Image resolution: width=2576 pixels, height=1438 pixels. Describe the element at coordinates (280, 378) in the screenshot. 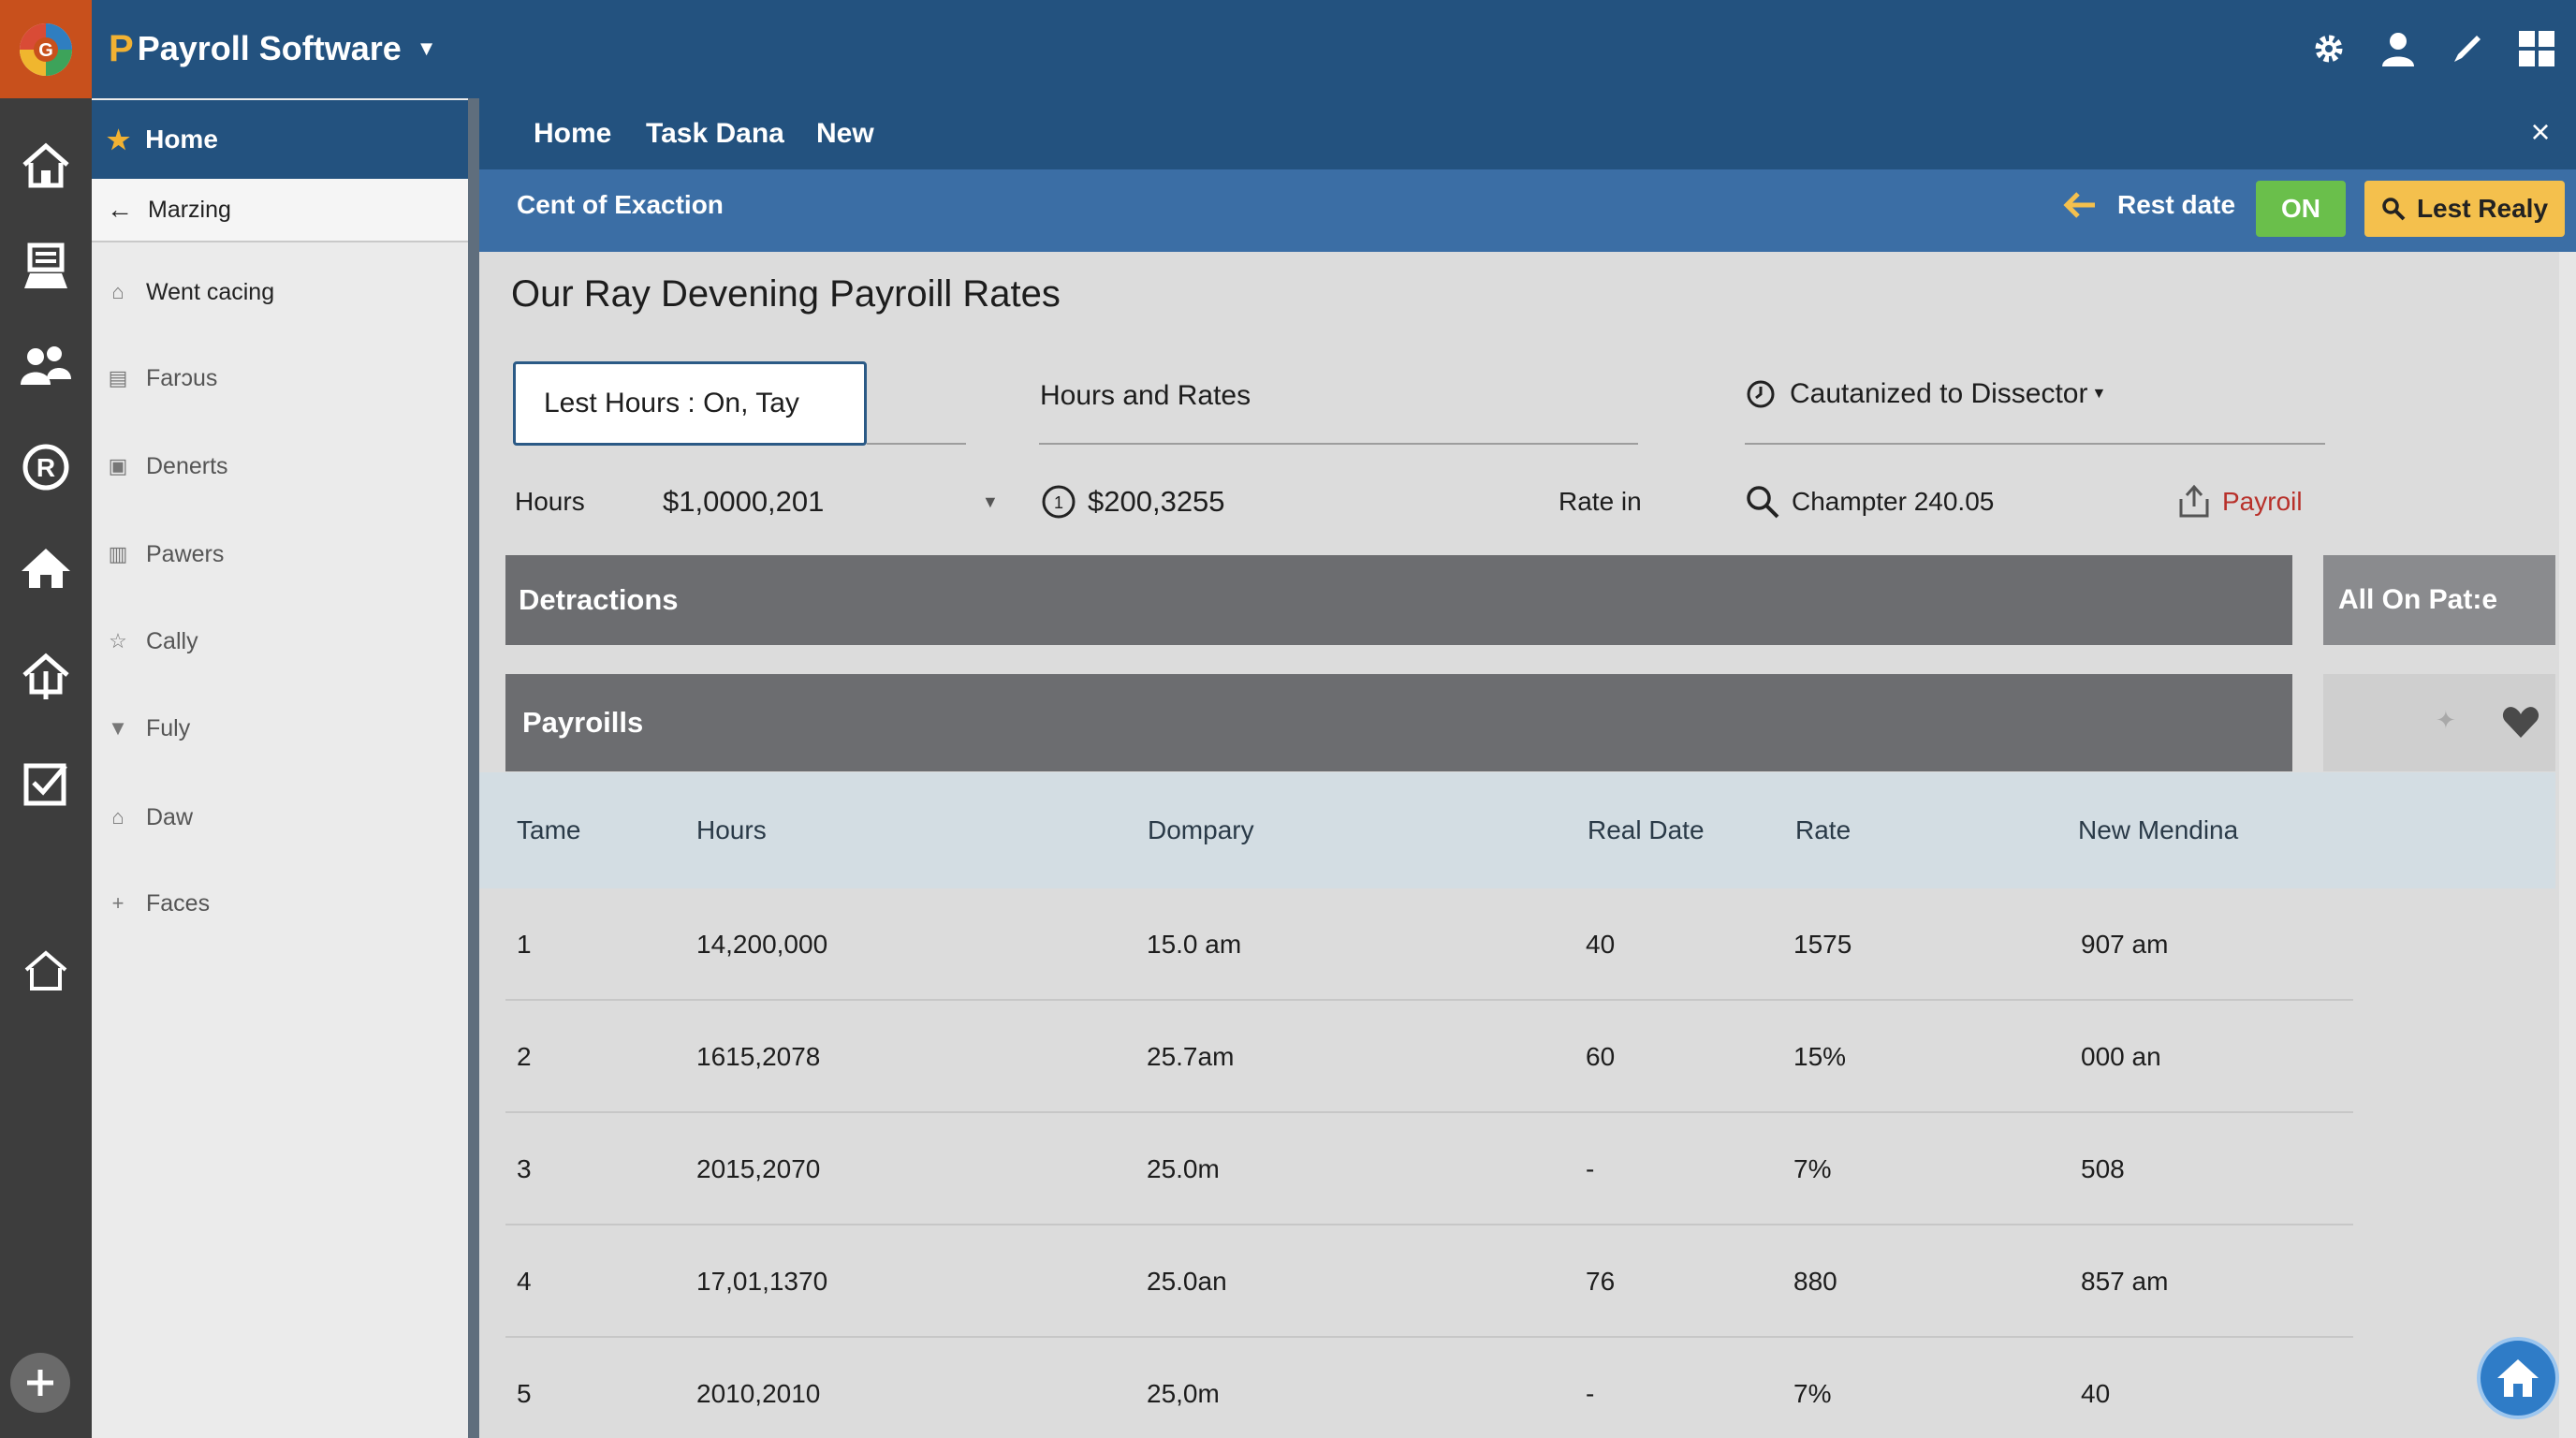

I see `sidebar-item-farous: ▤ Farɔus` at that location.